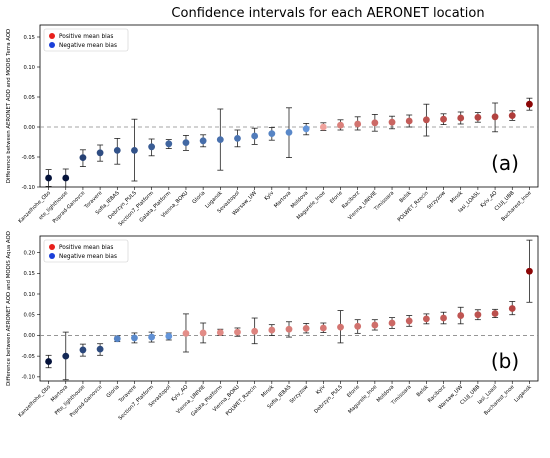  Describe the element at coordinates (28, 158) in the screenshot. I see `y-tick-label: -0.05` at that location.